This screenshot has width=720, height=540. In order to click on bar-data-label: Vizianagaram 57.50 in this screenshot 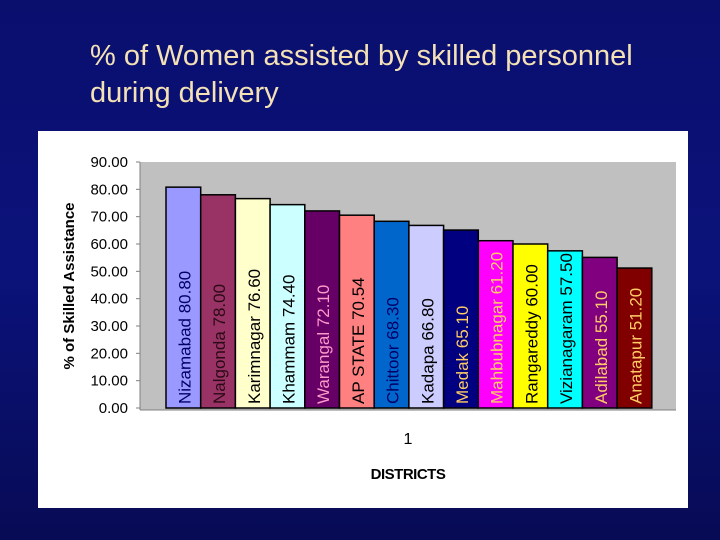, I will do `click(566, 328)`.